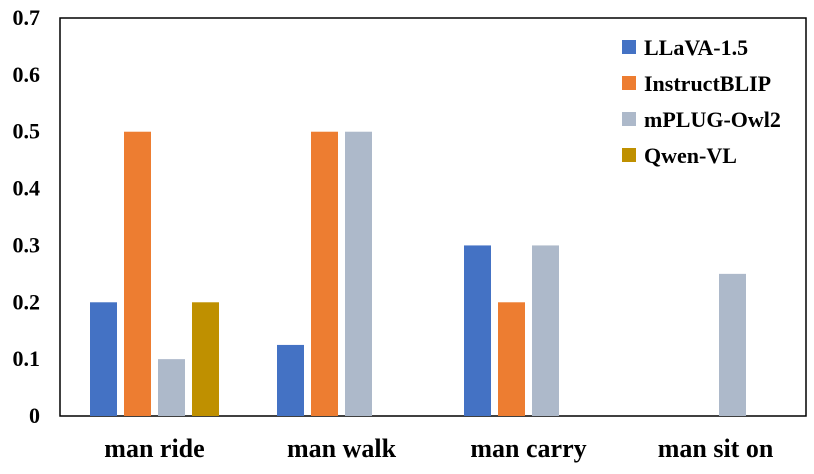  I want to click on legend: LLaVA-1.5 InstructBLIP mPLUG-Owl2 Qwen-VL, so click(701, 101).